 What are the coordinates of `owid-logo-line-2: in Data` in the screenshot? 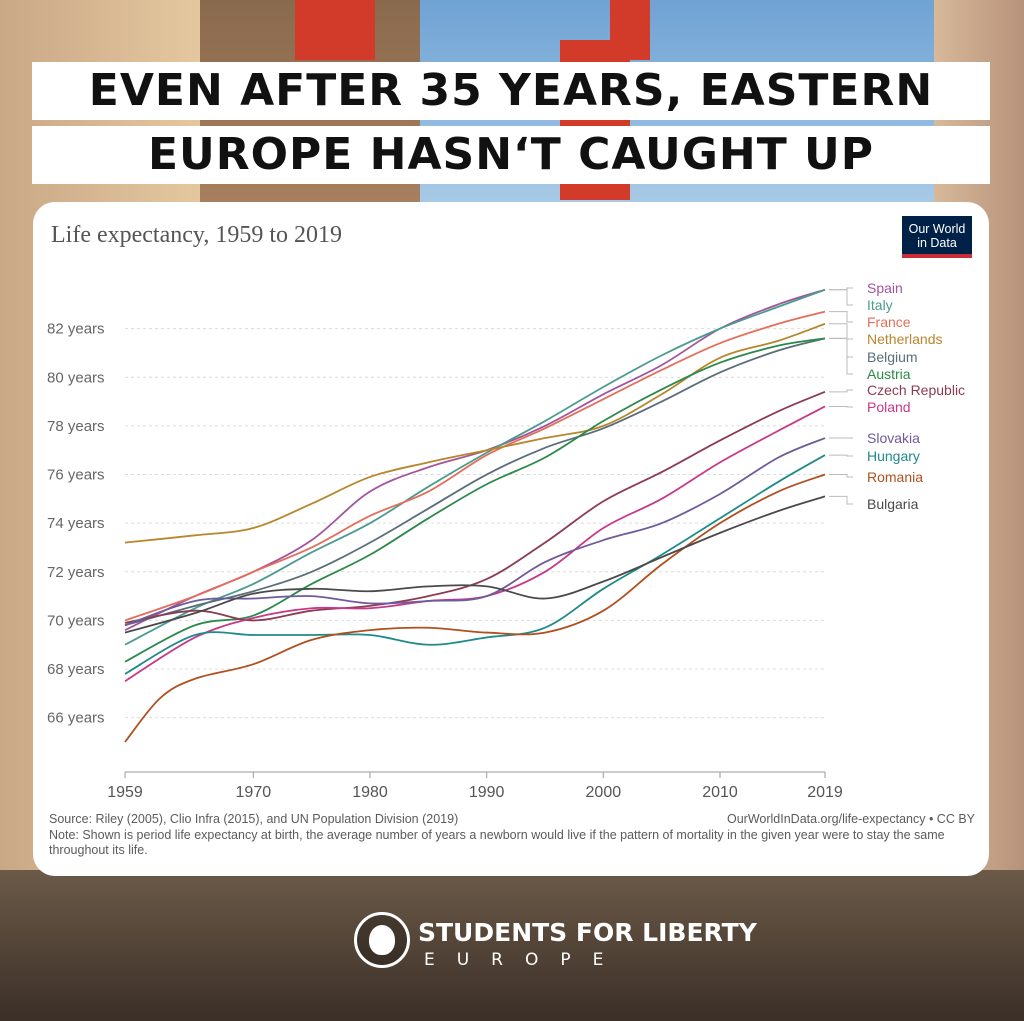 It's located at (937, 243).